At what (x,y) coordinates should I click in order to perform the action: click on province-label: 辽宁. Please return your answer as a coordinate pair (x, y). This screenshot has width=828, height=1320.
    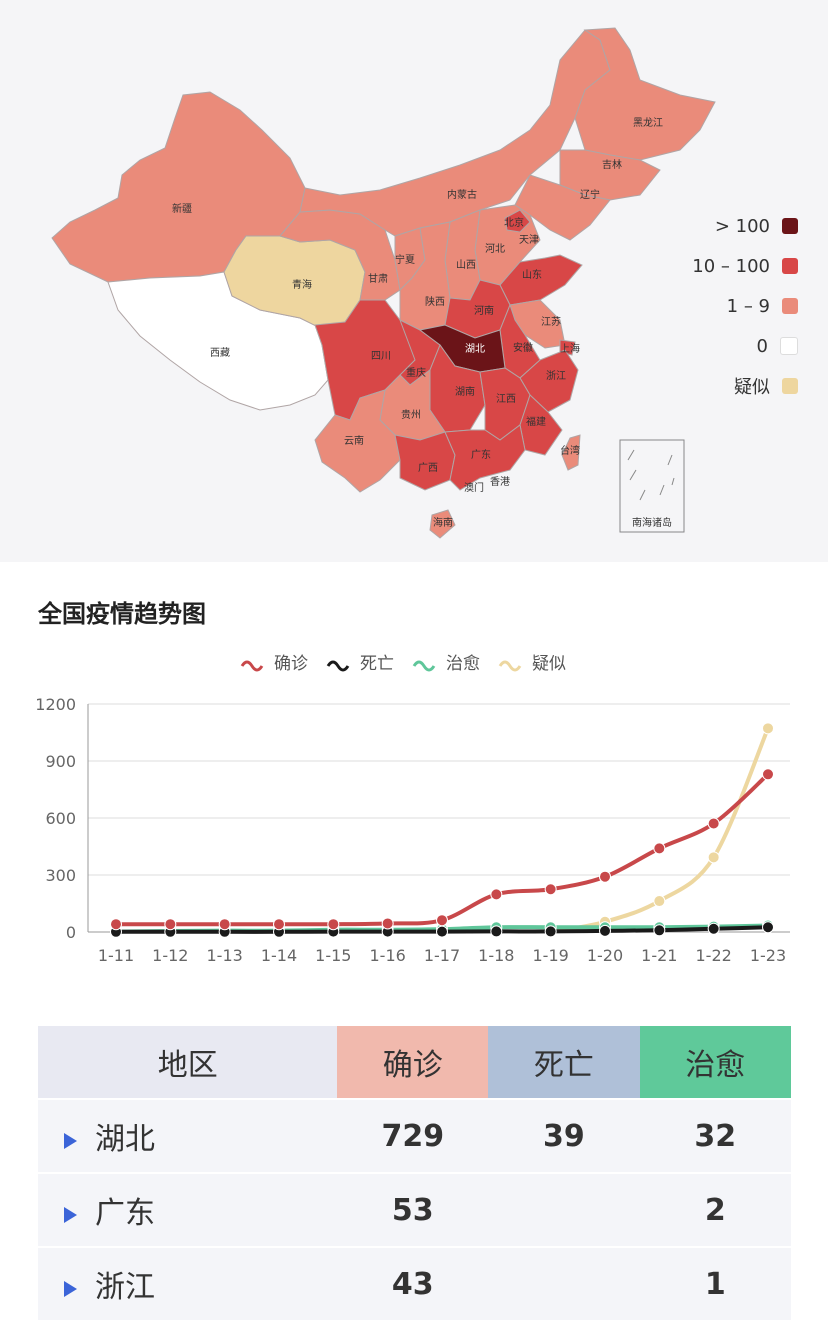
    Looking at the image, I should click on (590, 194).